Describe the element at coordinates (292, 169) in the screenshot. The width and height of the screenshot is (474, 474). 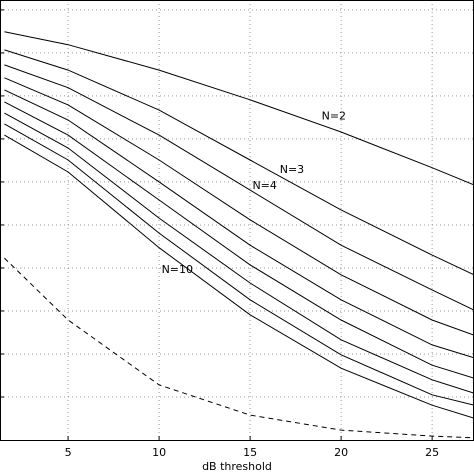
I see `series-label: N=3` at that location.